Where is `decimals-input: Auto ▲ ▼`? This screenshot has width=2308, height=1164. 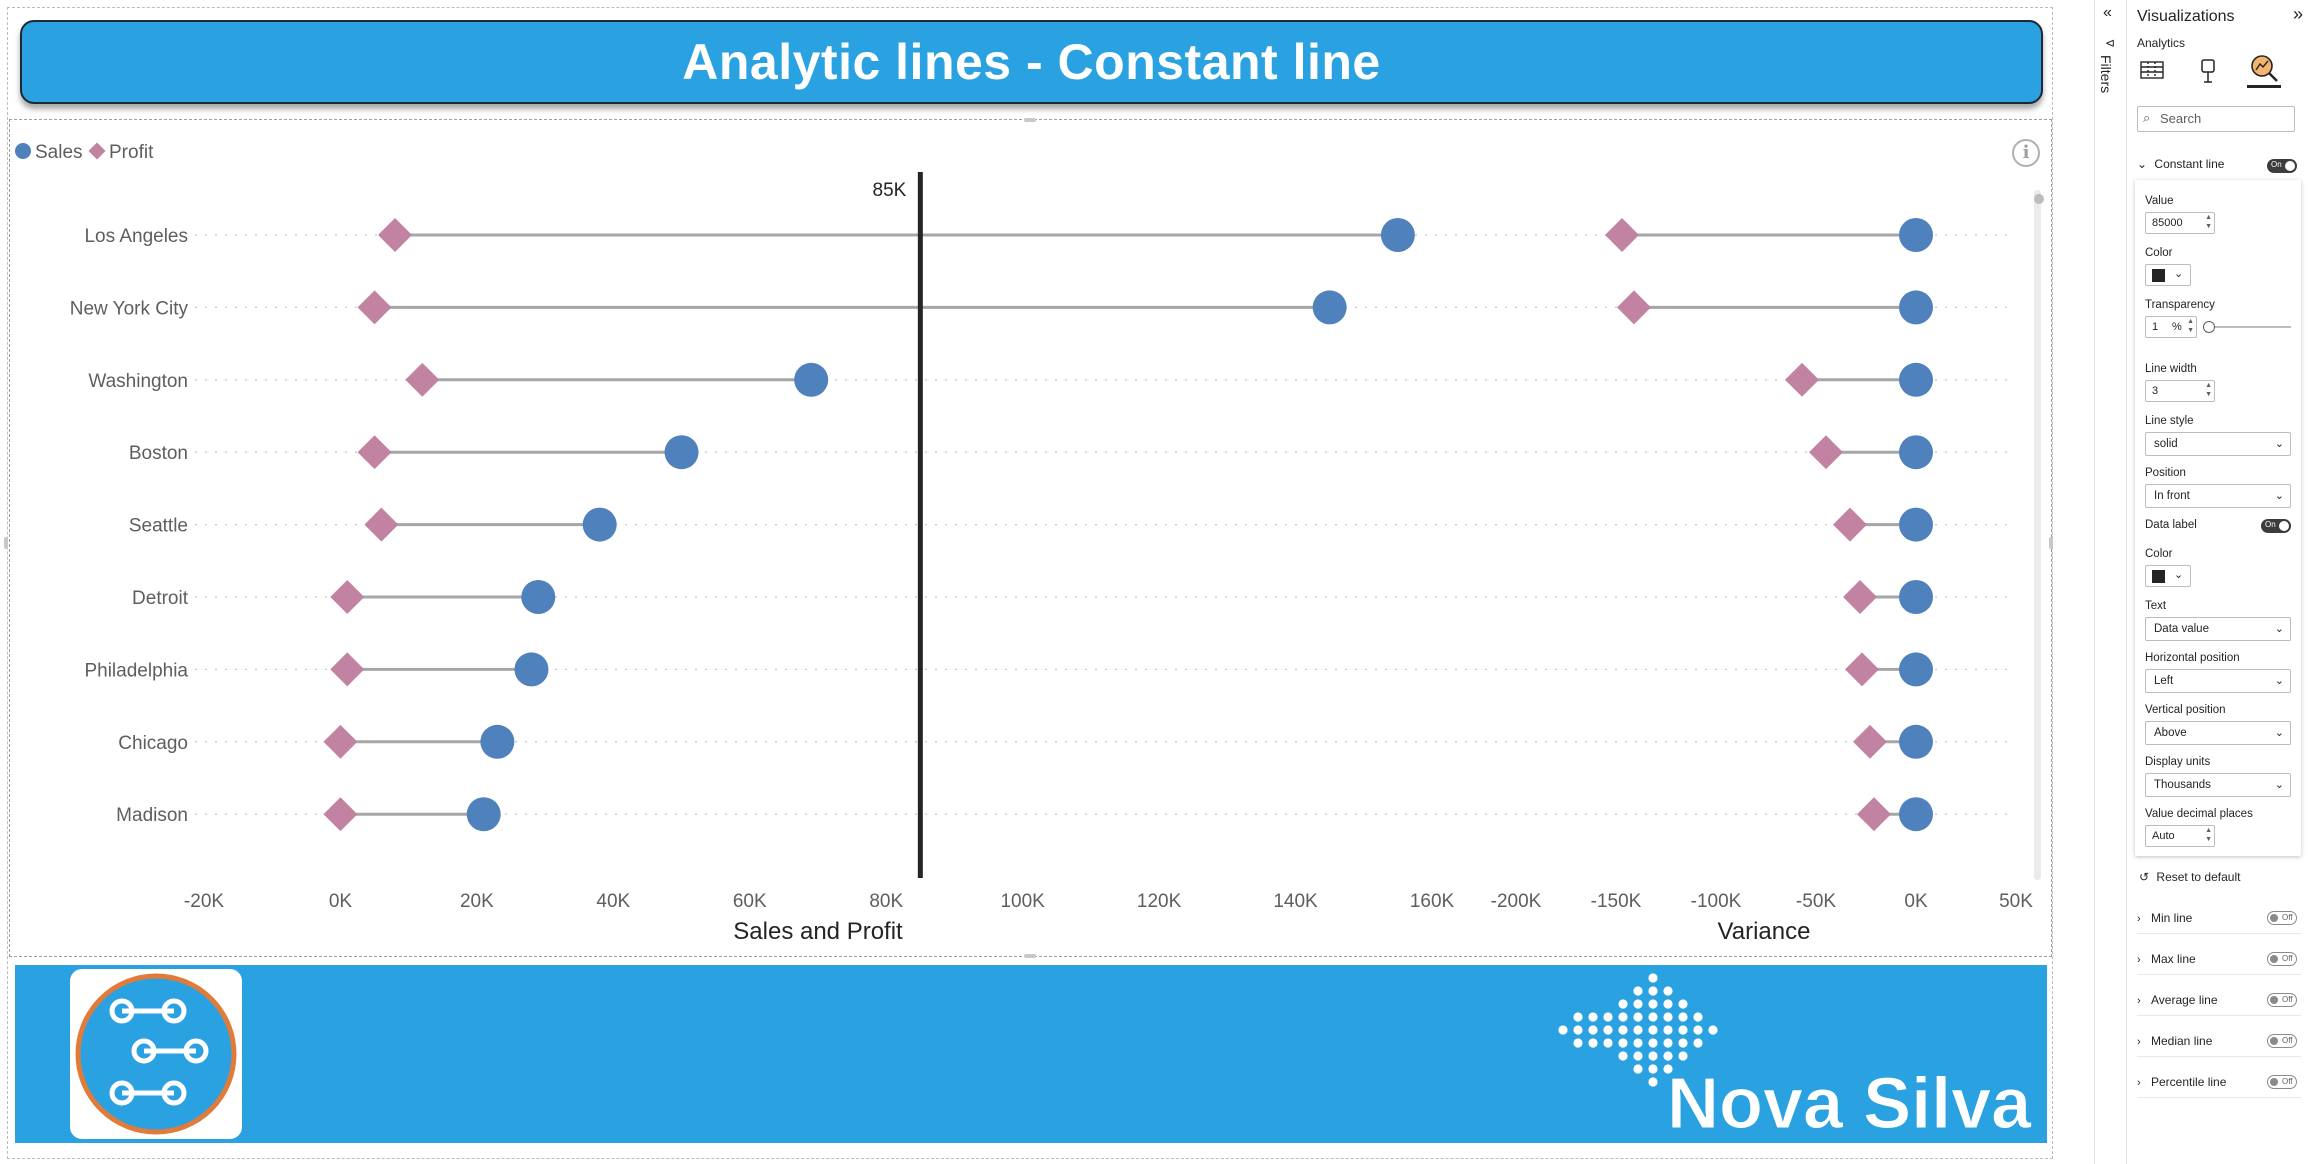 decimals-input: Auto ▲ ▼ is located at coordinates (2180, 836).